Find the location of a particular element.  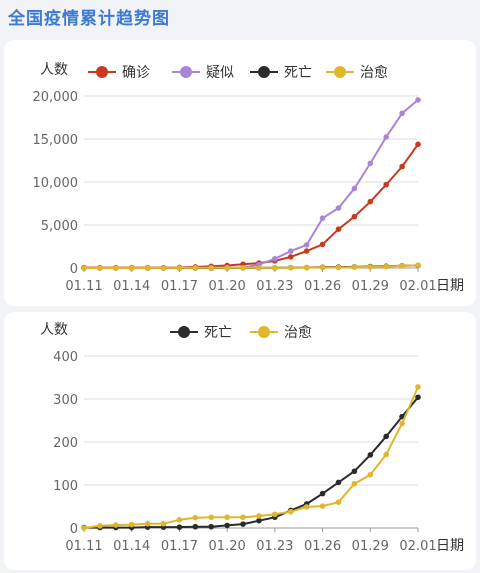

y-tick-label: 15,000 is located at coordinates (56, 140).